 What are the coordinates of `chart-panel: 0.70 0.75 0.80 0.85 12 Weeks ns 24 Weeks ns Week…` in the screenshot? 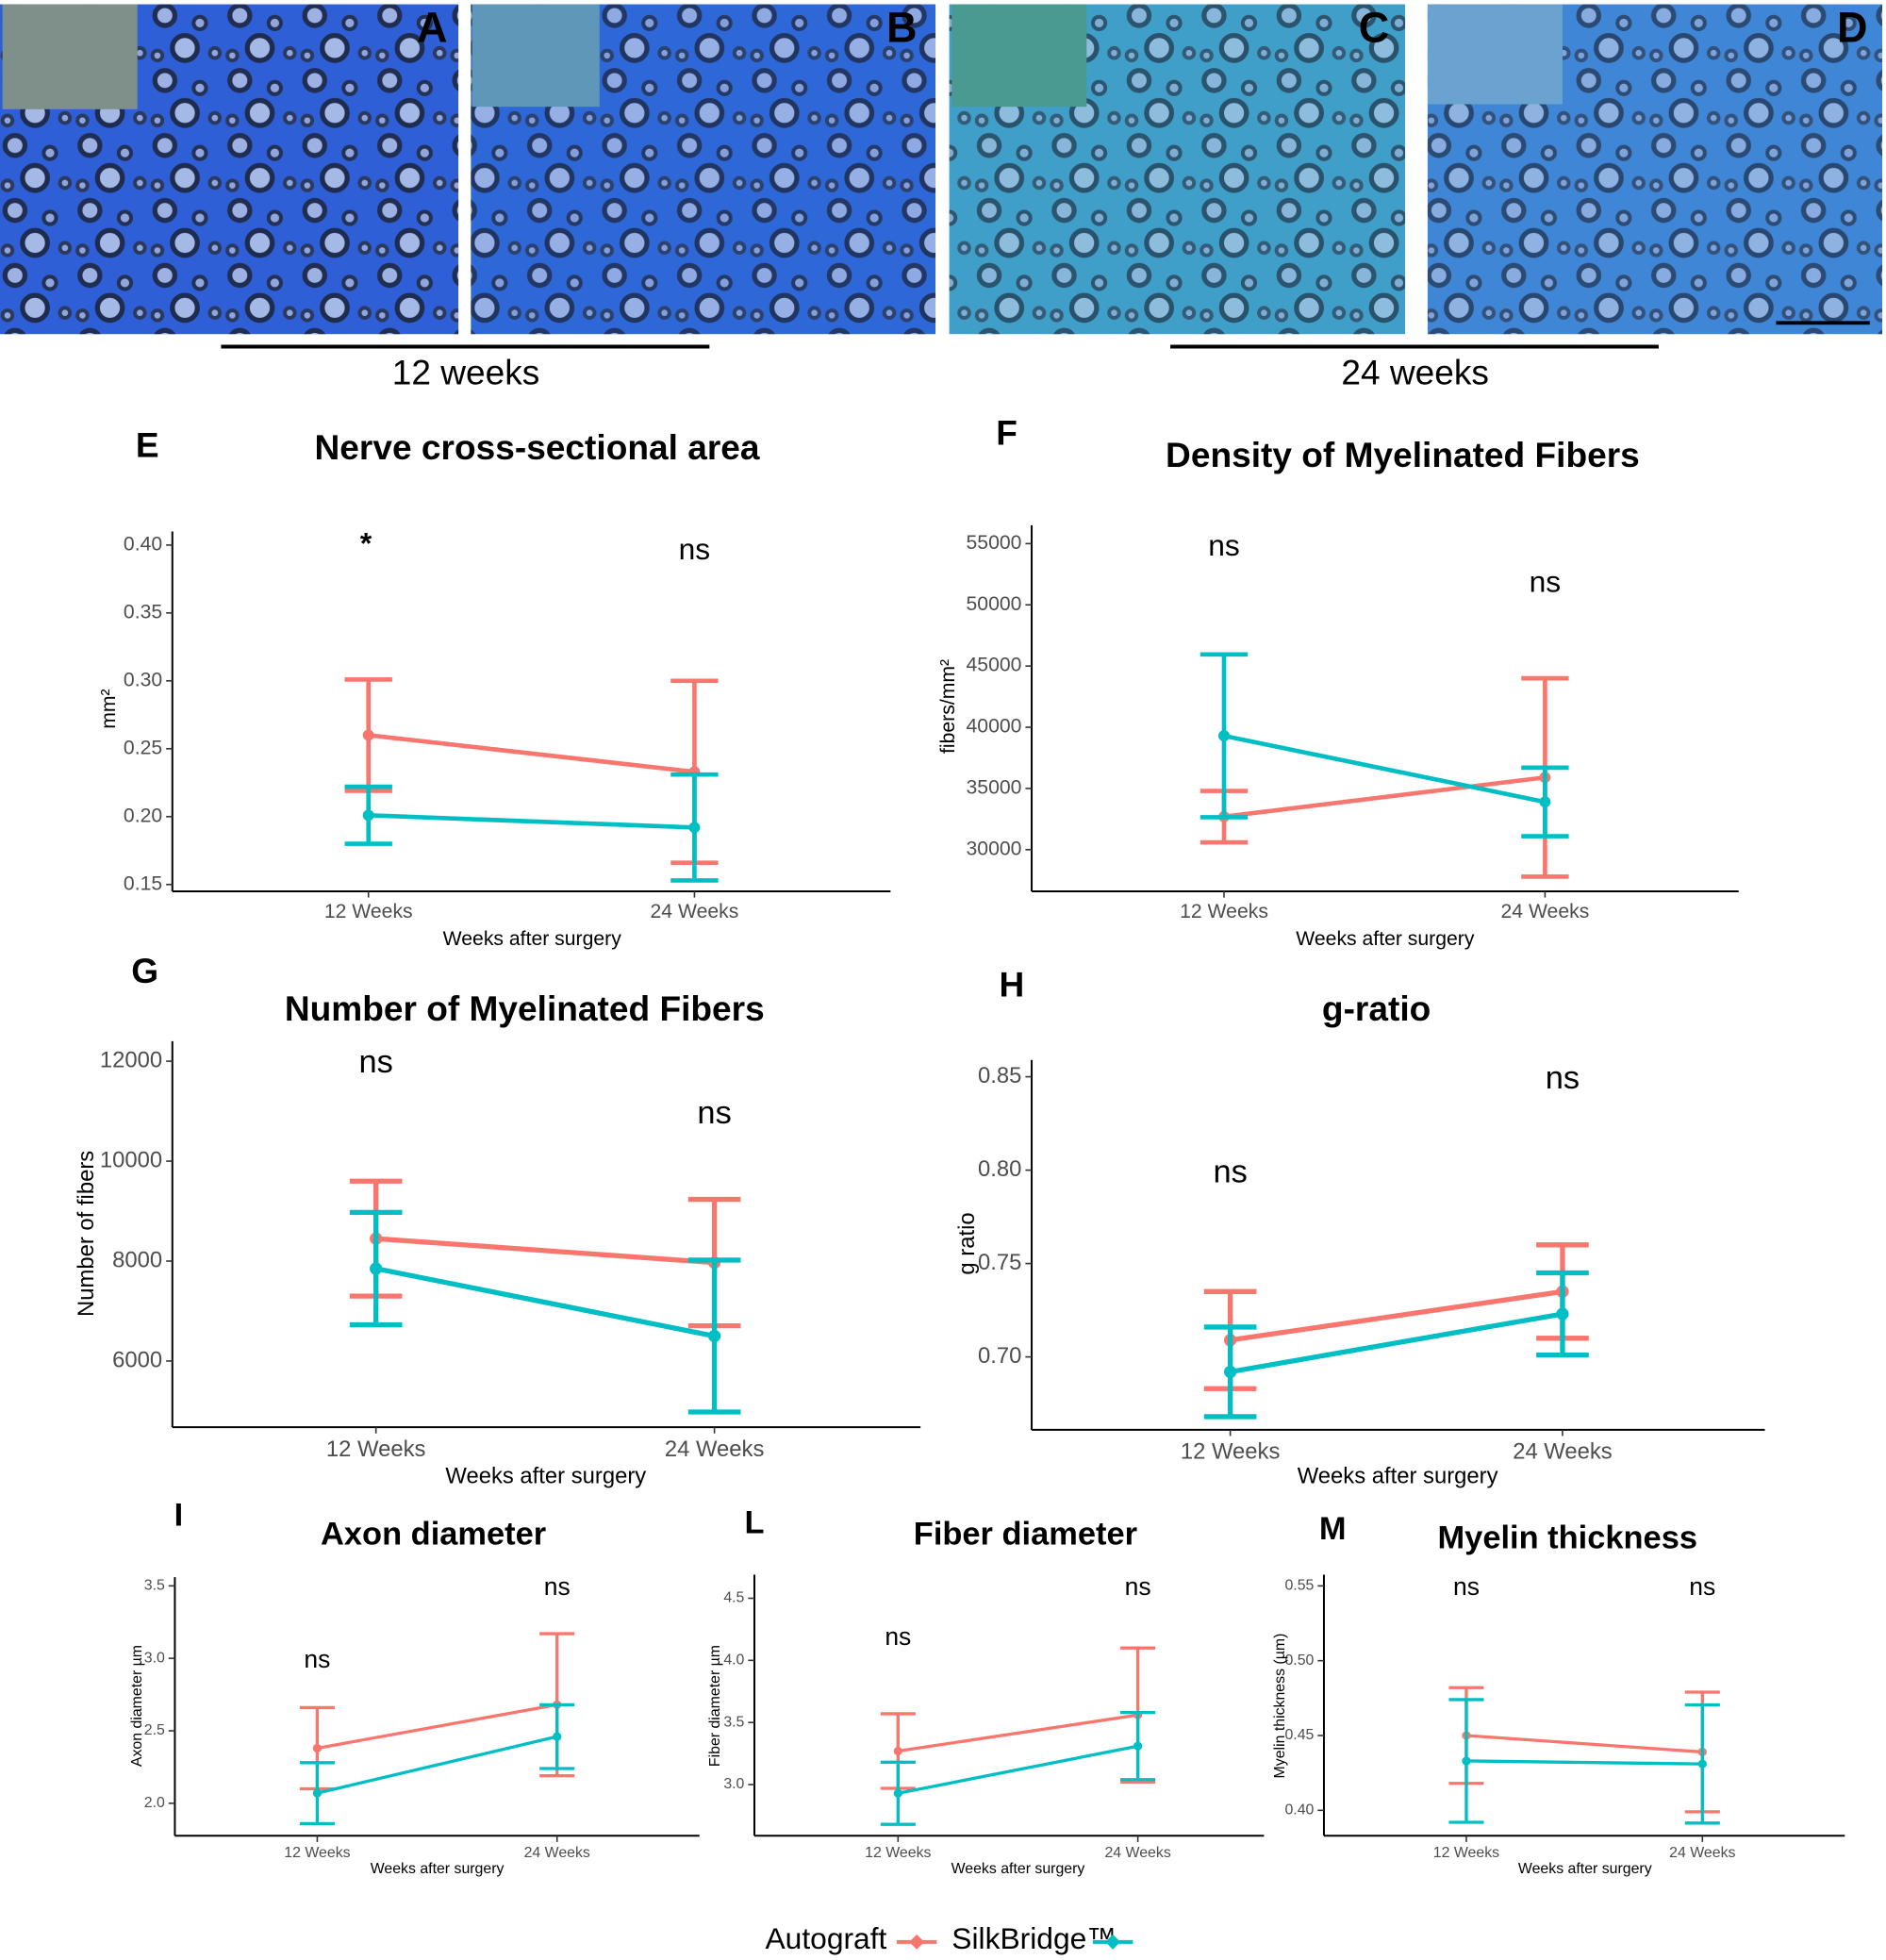 It's located at (1359, 1226).